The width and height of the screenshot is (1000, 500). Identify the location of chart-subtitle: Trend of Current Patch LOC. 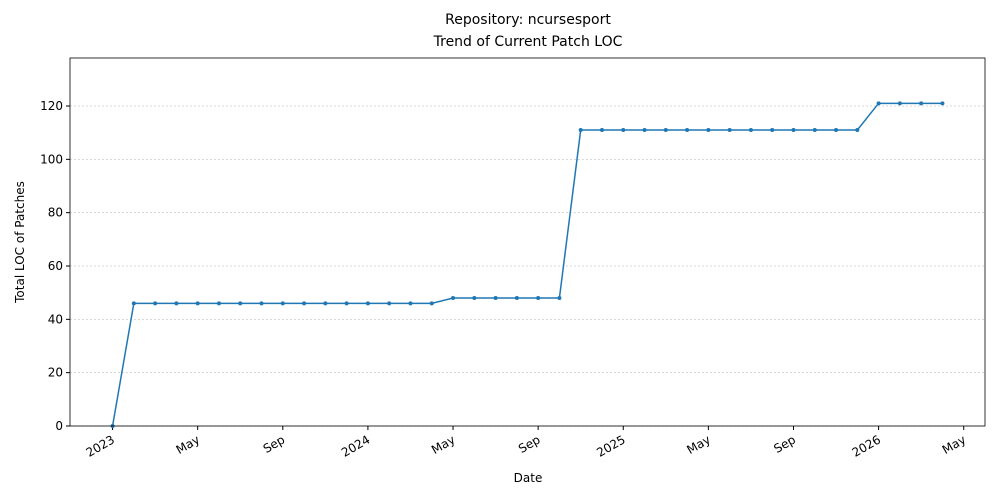
(528, 42).